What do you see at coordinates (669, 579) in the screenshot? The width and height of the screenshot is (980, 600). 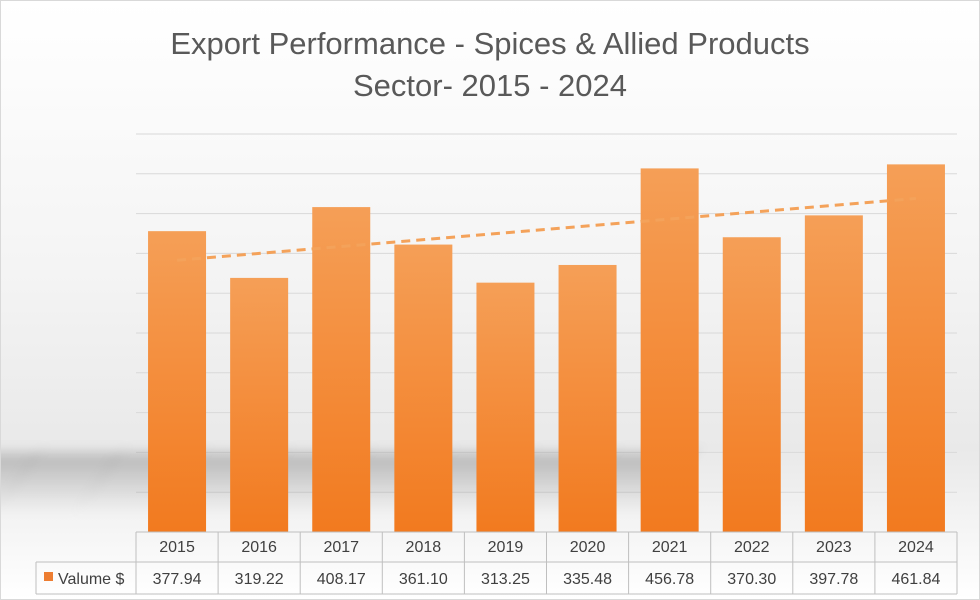 I see `value-label: 456.78` at bounding box center [669, 579].